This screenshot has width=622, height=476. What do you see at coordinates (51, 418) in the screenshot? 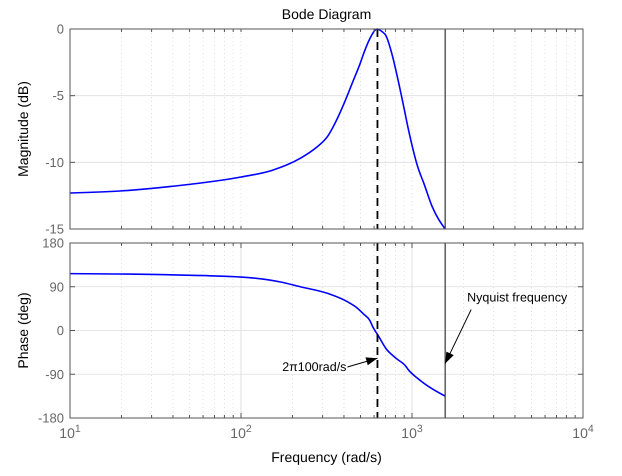
I see `y-tick-label: -180` at bounding box center [51, 418].